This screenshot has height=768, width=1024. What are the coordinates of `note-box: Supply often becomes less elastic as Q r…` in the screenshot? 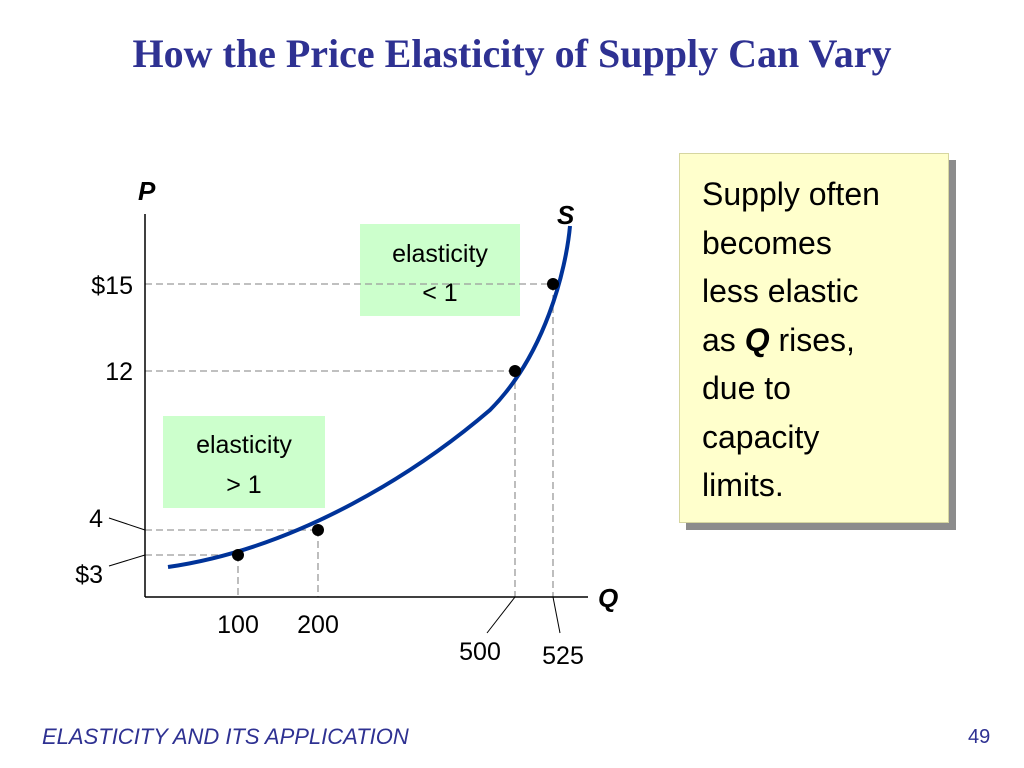 It's located at (814, 338).